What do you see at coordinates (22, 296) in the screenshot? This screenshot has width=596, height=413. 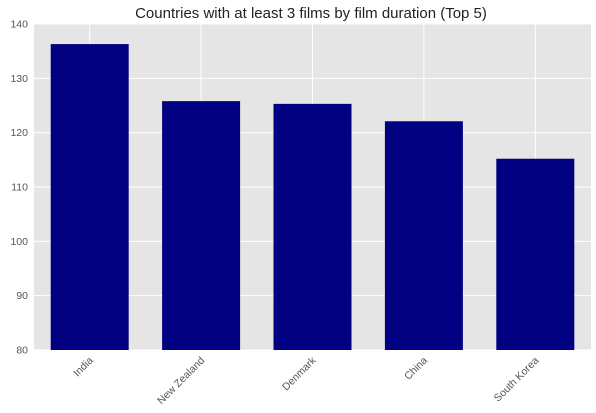 I see `y-tick-label: 90` at bounding box center [22, 296].